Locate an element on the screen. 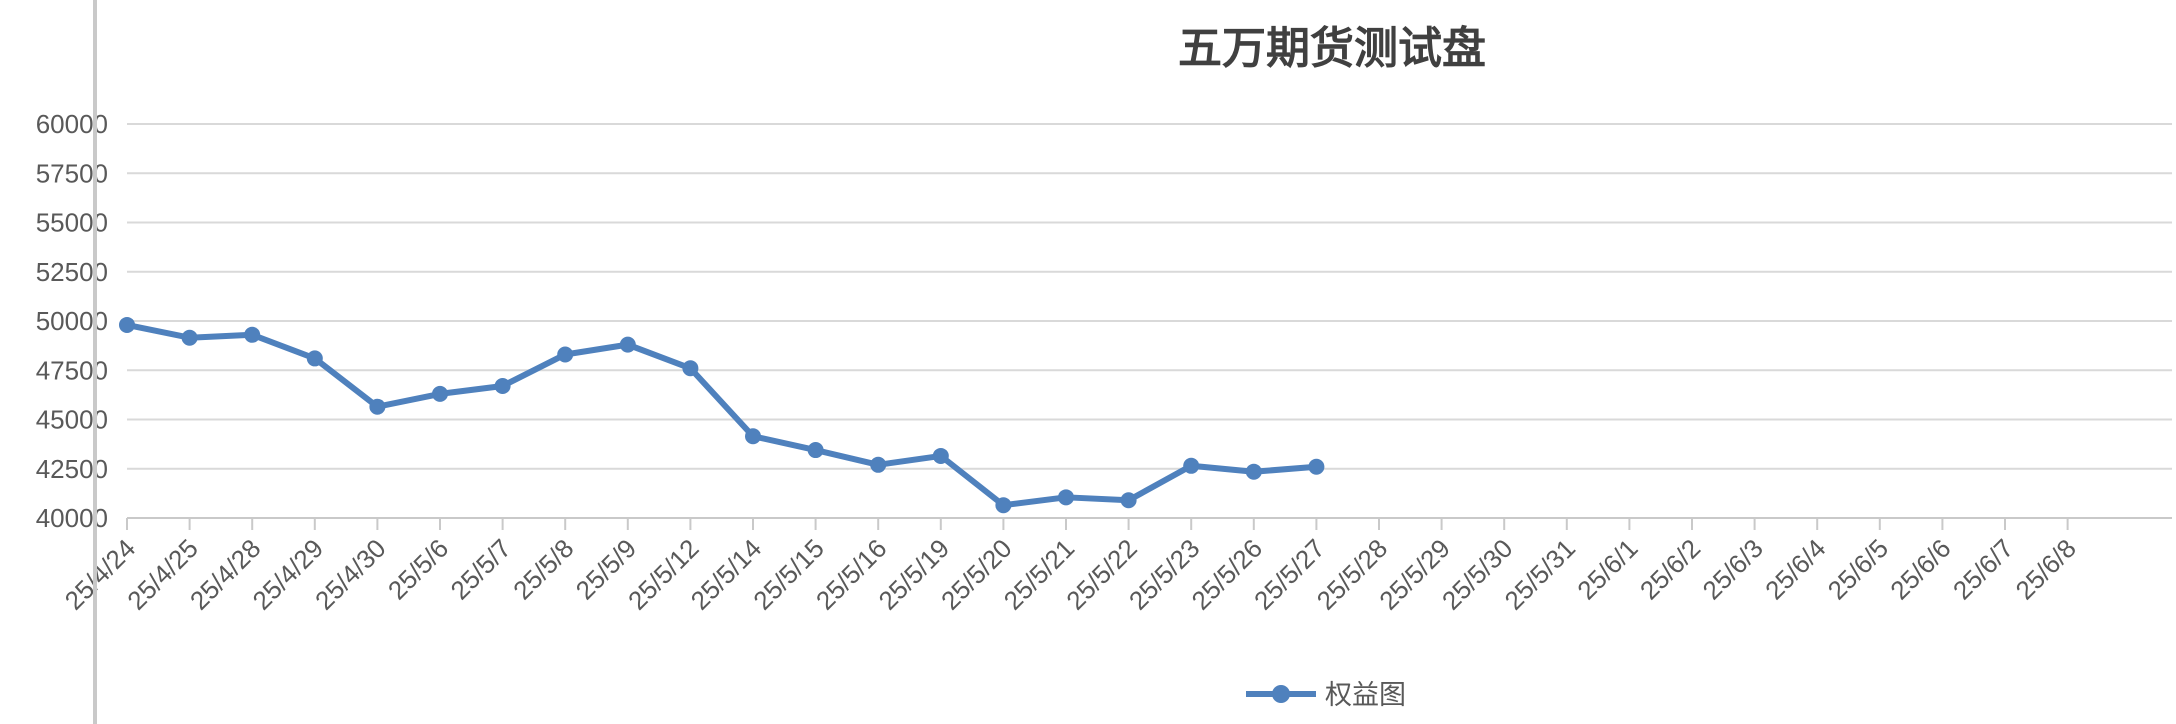  x-tick-label: 25/4/30 is located at coordinates (350, 574).